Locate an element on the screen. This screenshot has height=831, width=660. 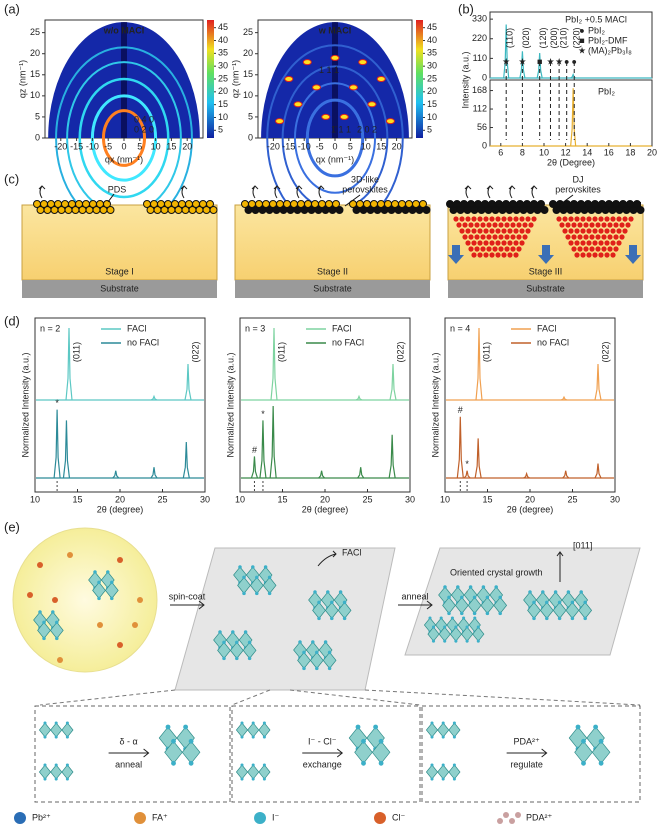
x-tick-label: 16 is located at coordinates (609, 152).